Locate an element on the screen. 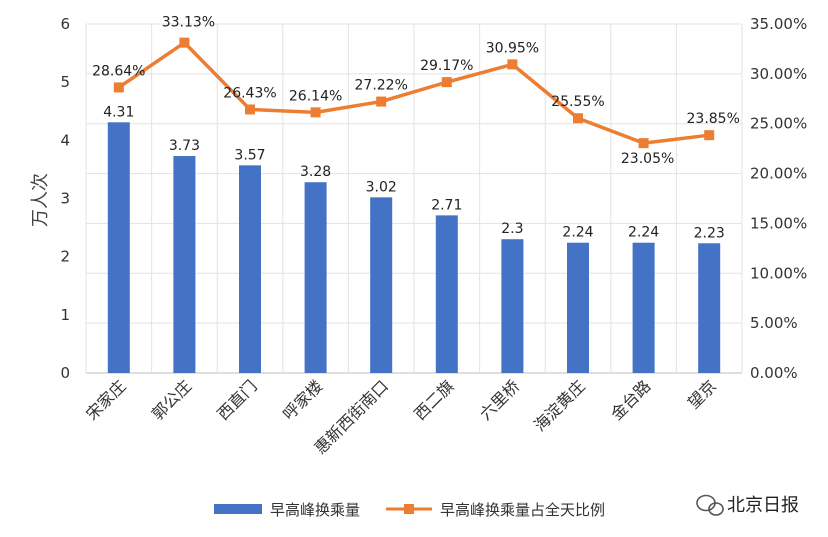  y2-tick-label: 0.00% is located at coordinates (774, 373).